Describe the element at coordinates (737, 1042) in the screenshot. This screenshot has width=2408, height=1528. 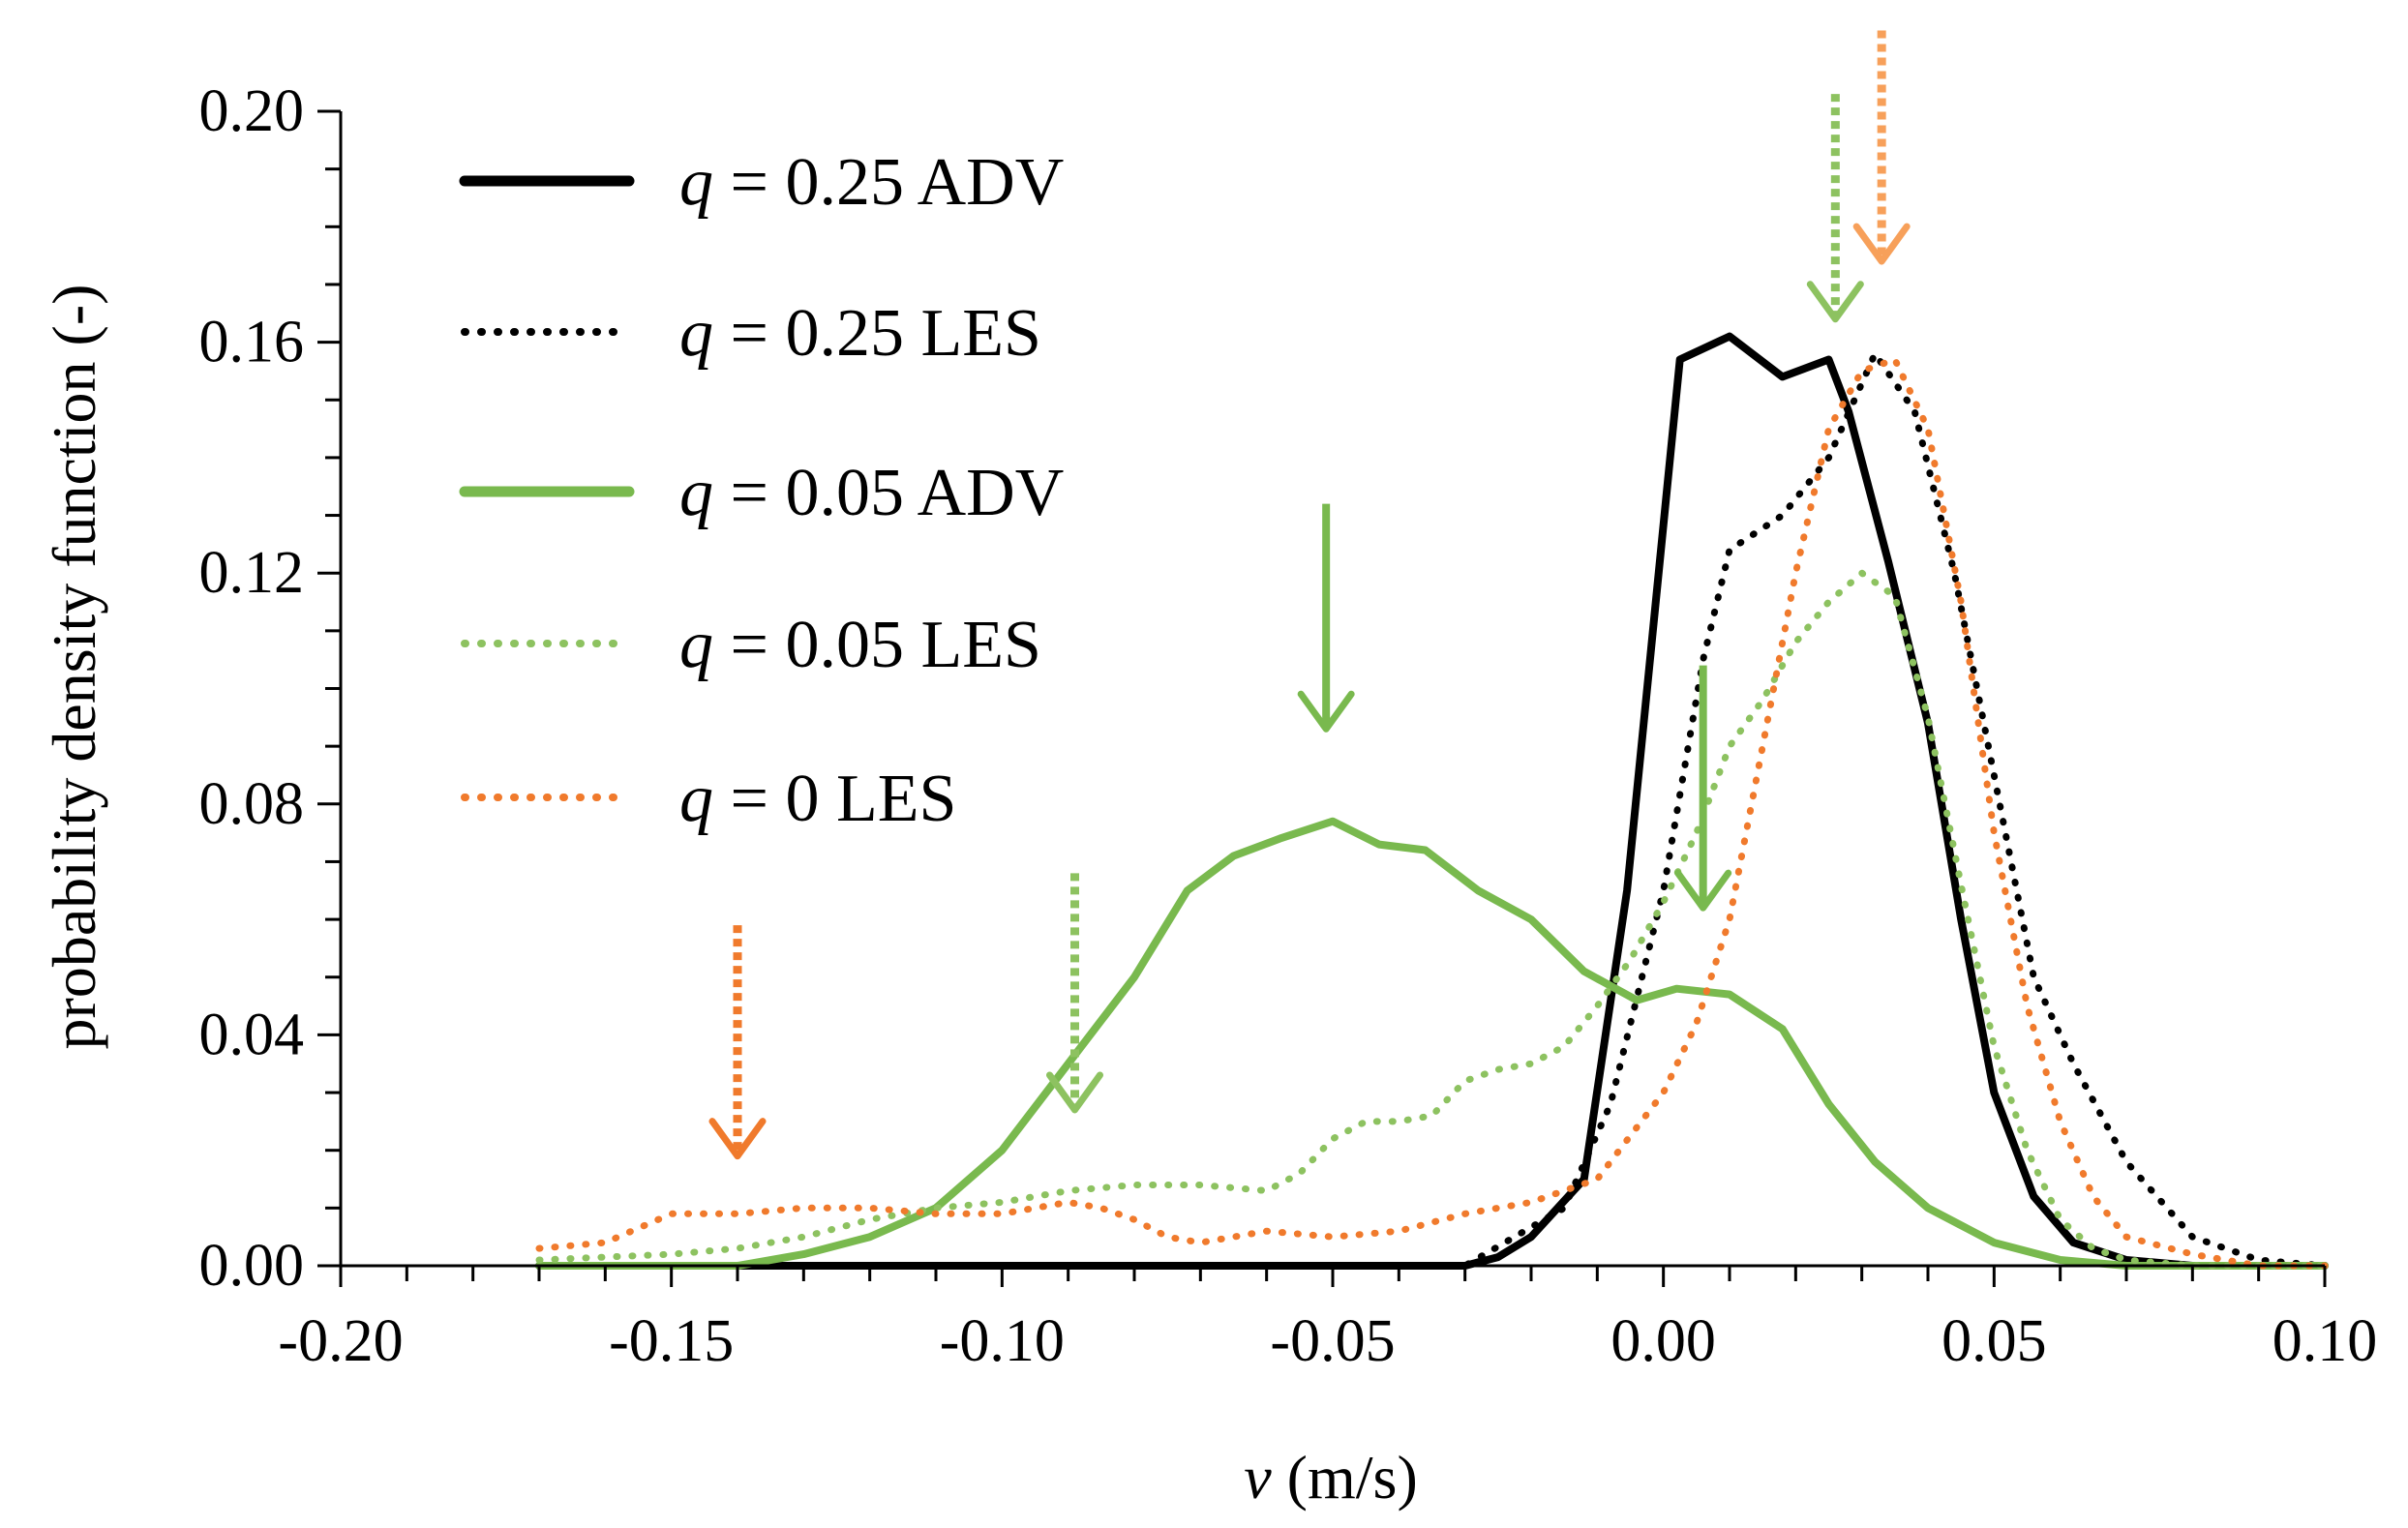
I see `arrow-q0-les-left` at that location.